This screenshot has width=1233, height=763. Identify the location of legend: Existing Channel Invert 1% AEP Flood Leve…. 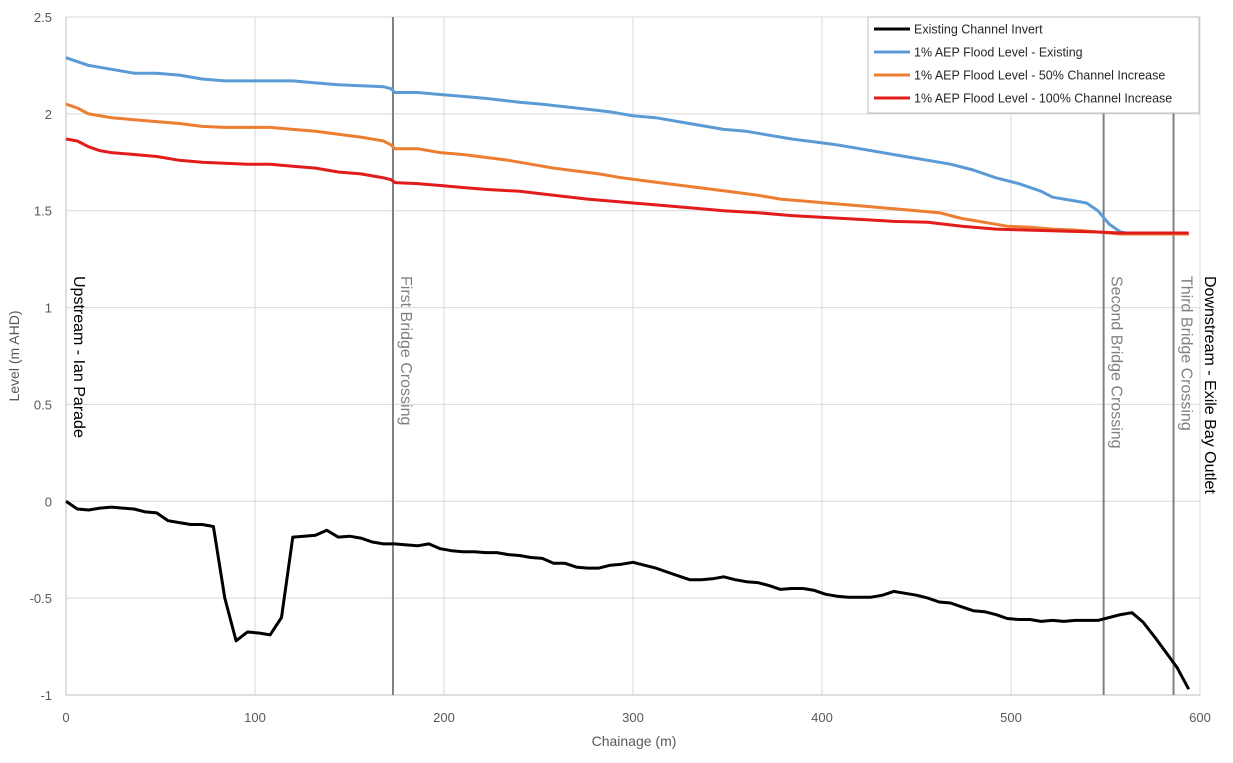
(1033, 65).